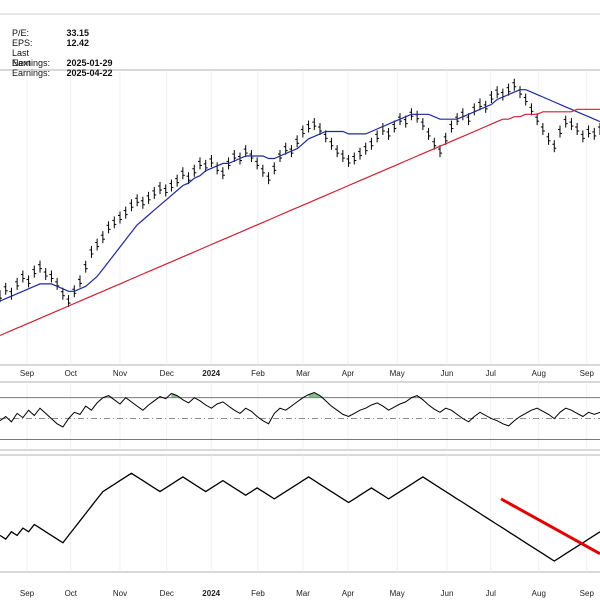 The width and height of the screenshot is (600, 600). I want to click on price-x-axis: Sep Oct Nov Dec 2024 Feb Mar Apr May Jun Jul Aug Sep, so click(307, 373).